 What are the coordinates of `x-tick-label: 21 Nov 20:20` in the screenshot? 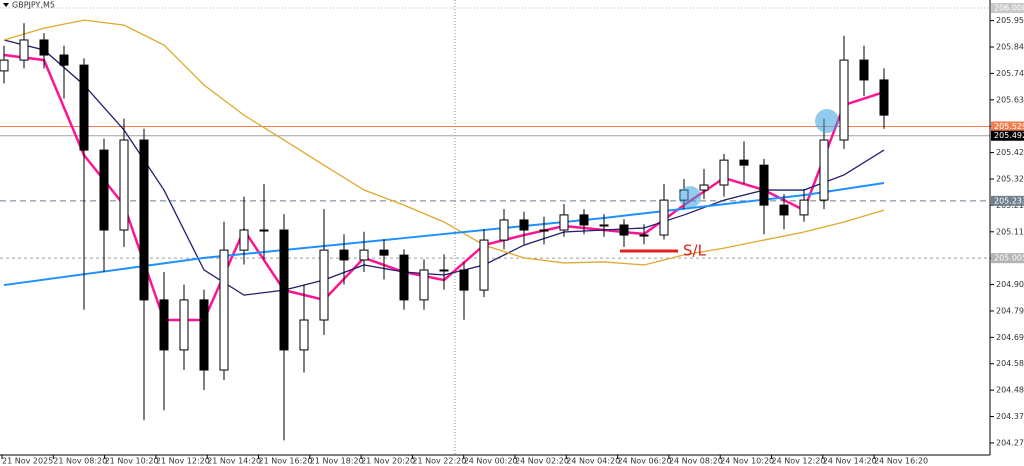 It's located at (388, 461).